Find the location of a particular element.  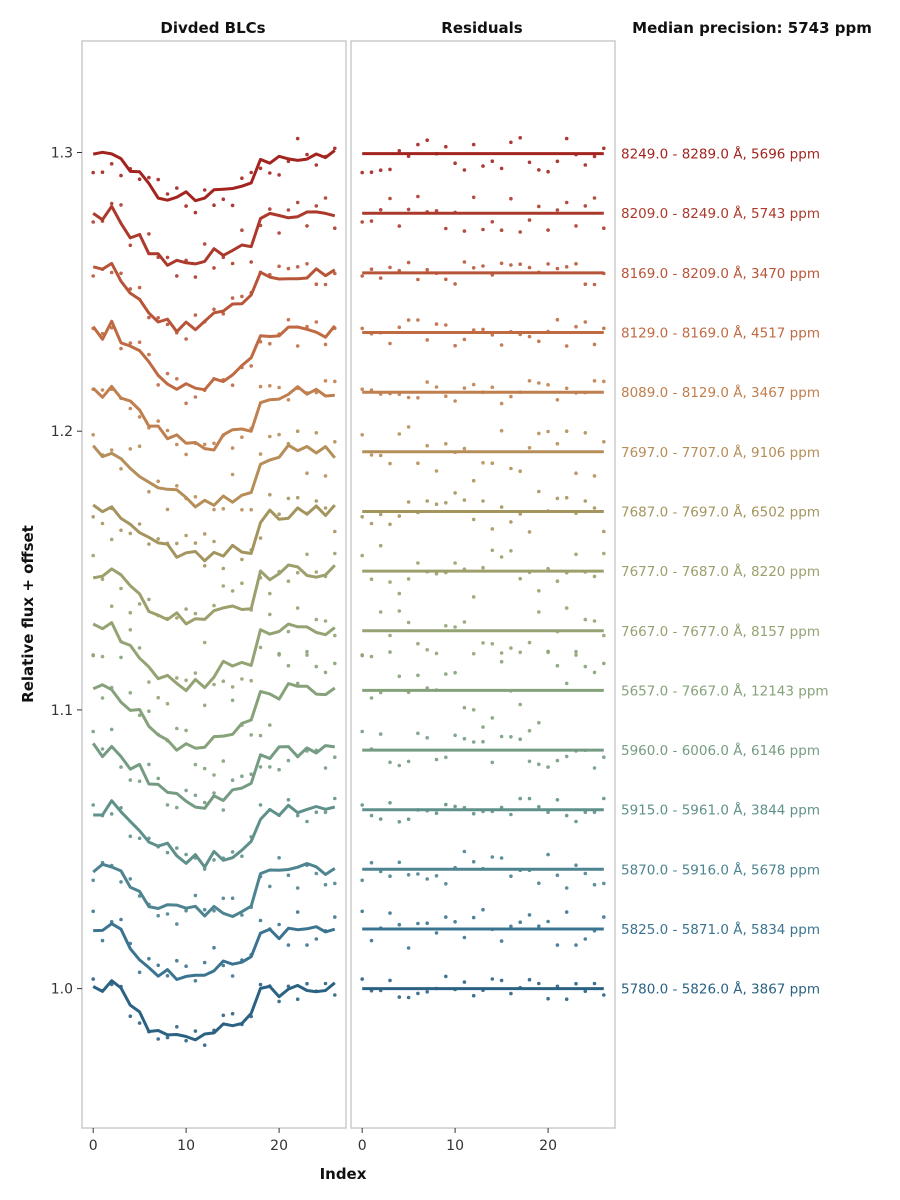

x-tick-label: 20 is located at coordinates (548, 1146).